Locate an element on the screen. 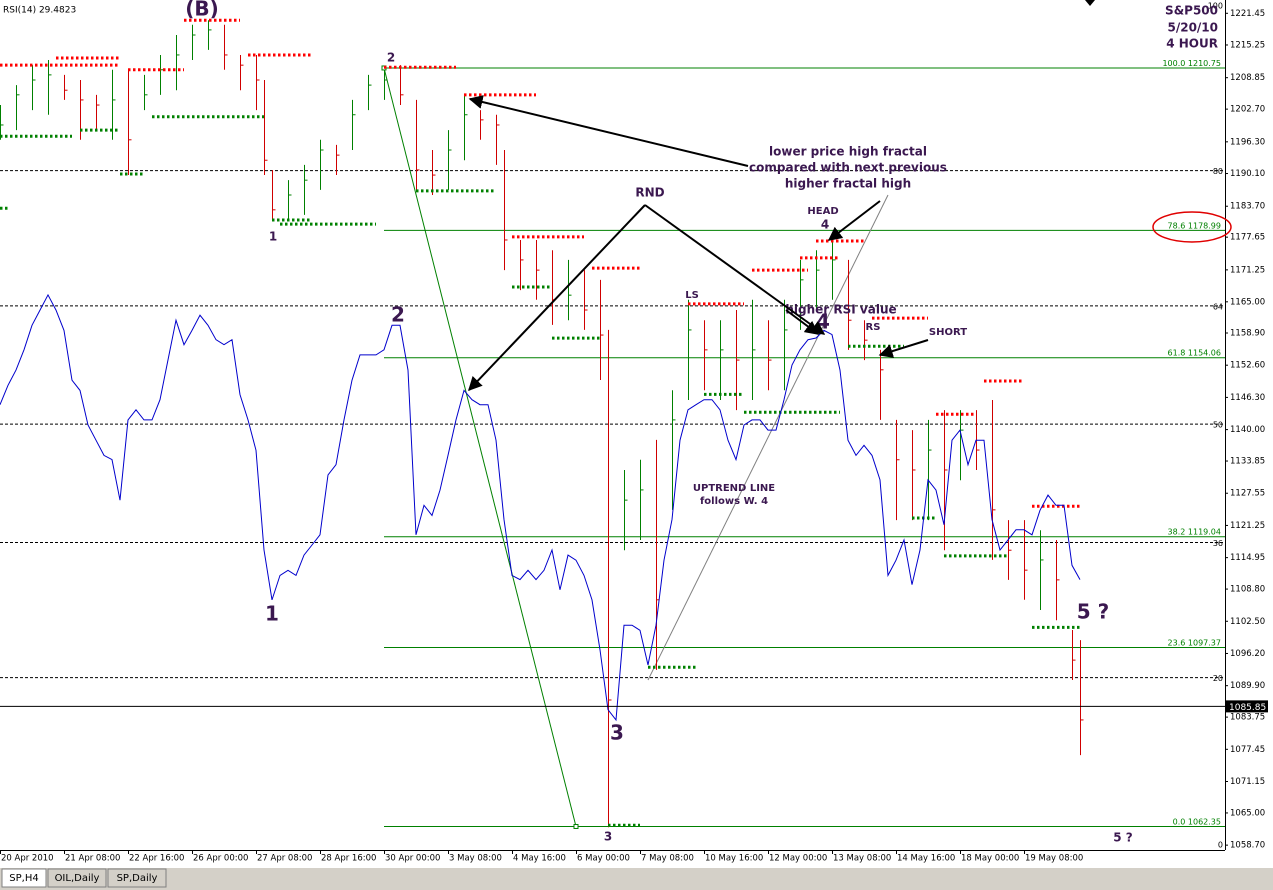  last-price-label: 1085.85 is located at coordinates (1247, 708).